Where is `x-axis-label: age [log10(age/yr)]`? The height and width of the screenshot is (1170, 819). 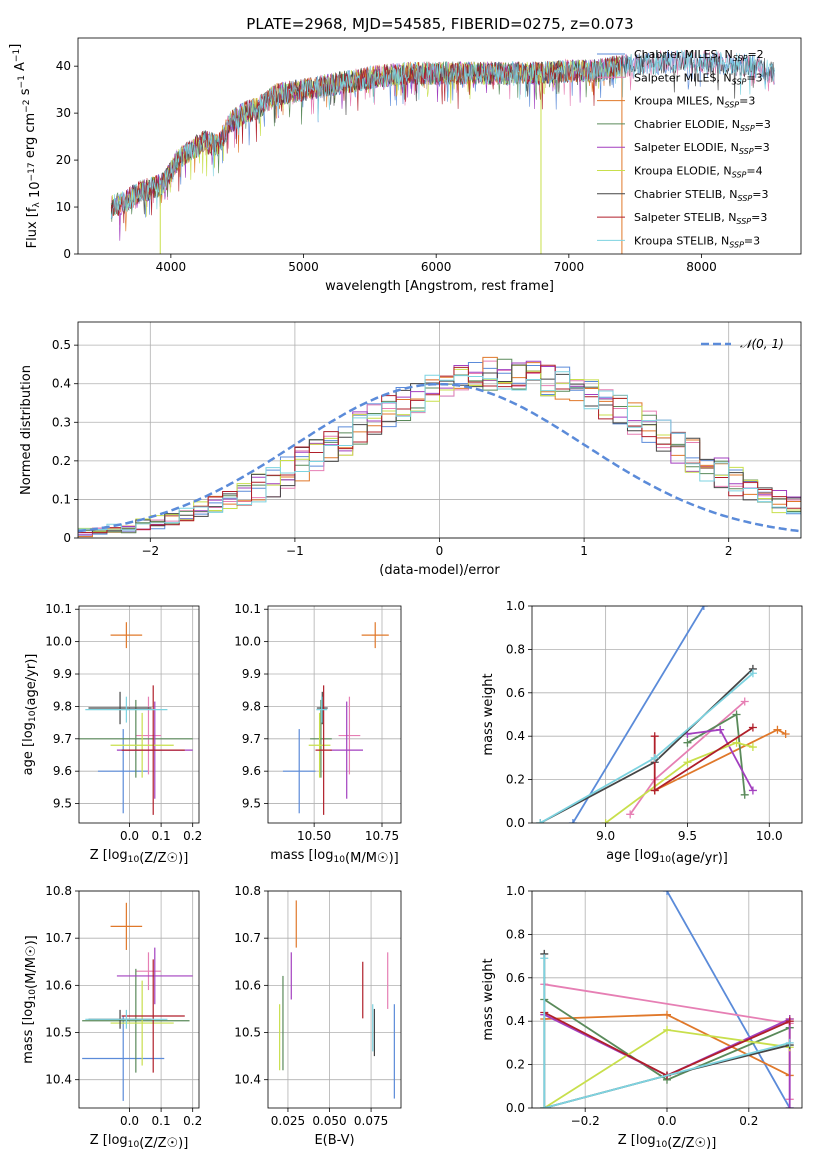
x-axis-label: age [log10(age/yr)] is located at coordinates (667, 857).